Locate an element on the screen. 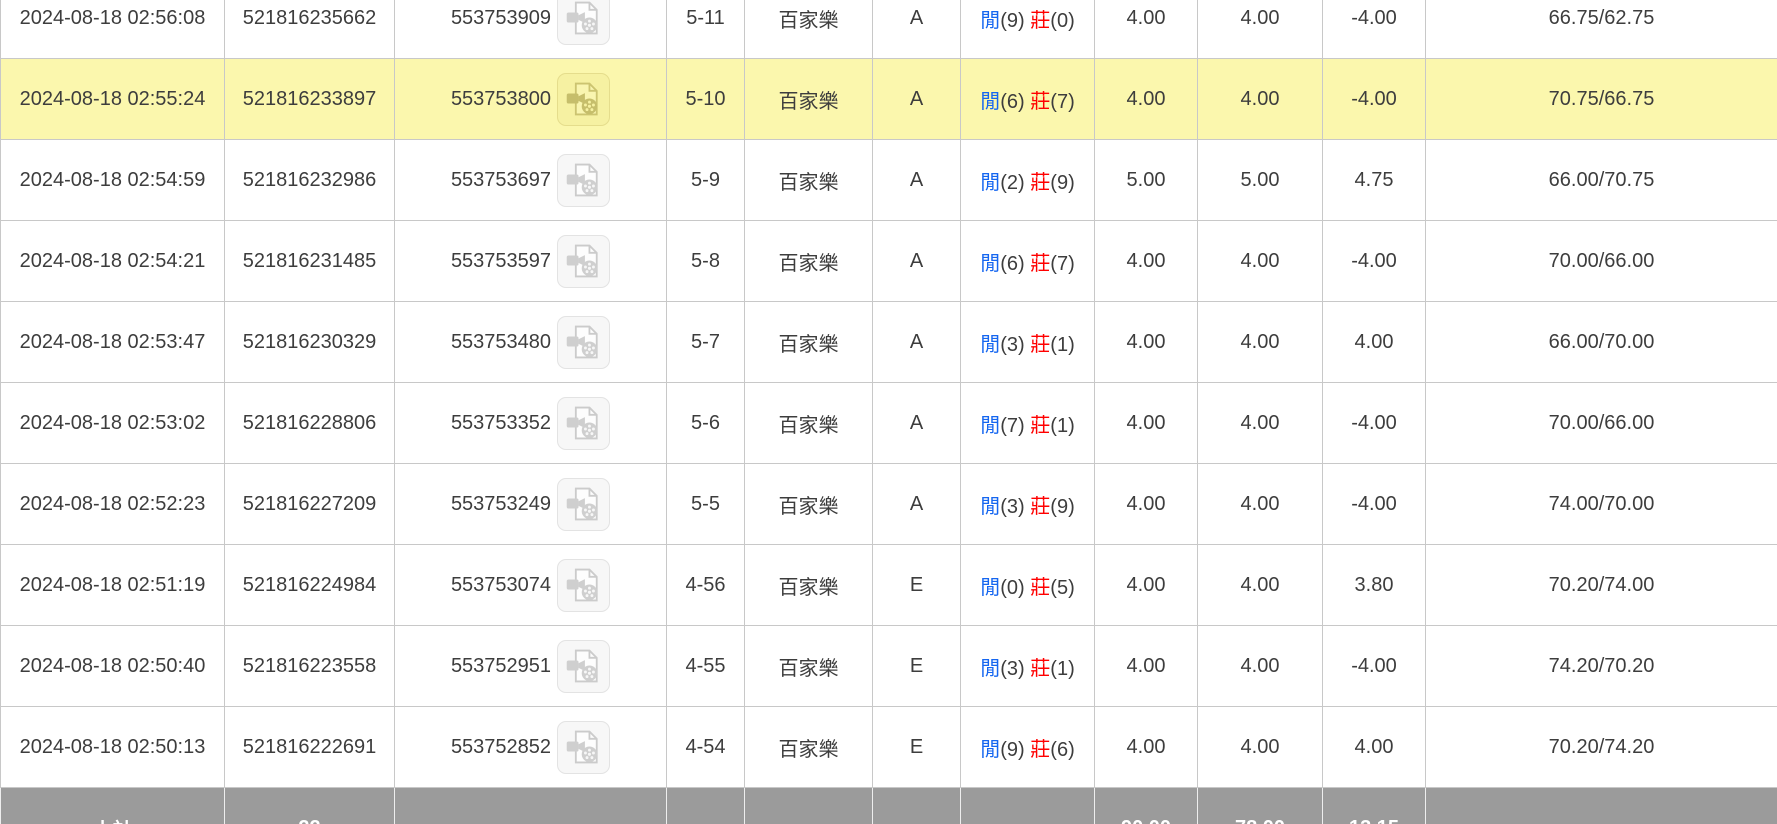 This screenshot has height=824, width=1777. win-loss-cell: 4.00 is located at coordinates (1374, 342).